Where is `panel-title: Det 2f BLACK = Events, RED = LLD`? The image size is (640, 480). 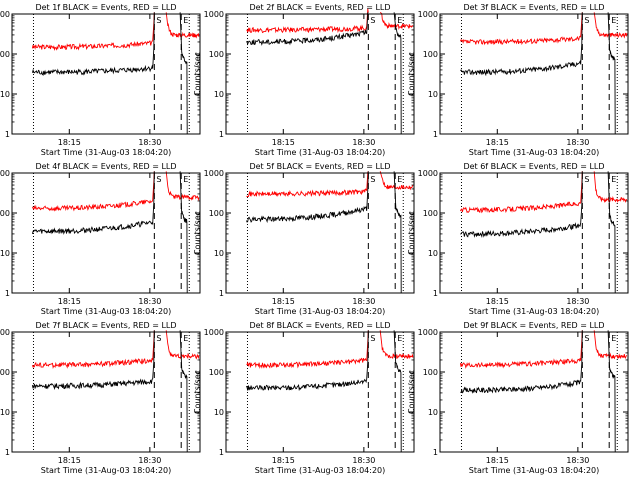 panel-title: Det 2f BLACK = Events, RED = LLD is located at coordinates (319, 7).